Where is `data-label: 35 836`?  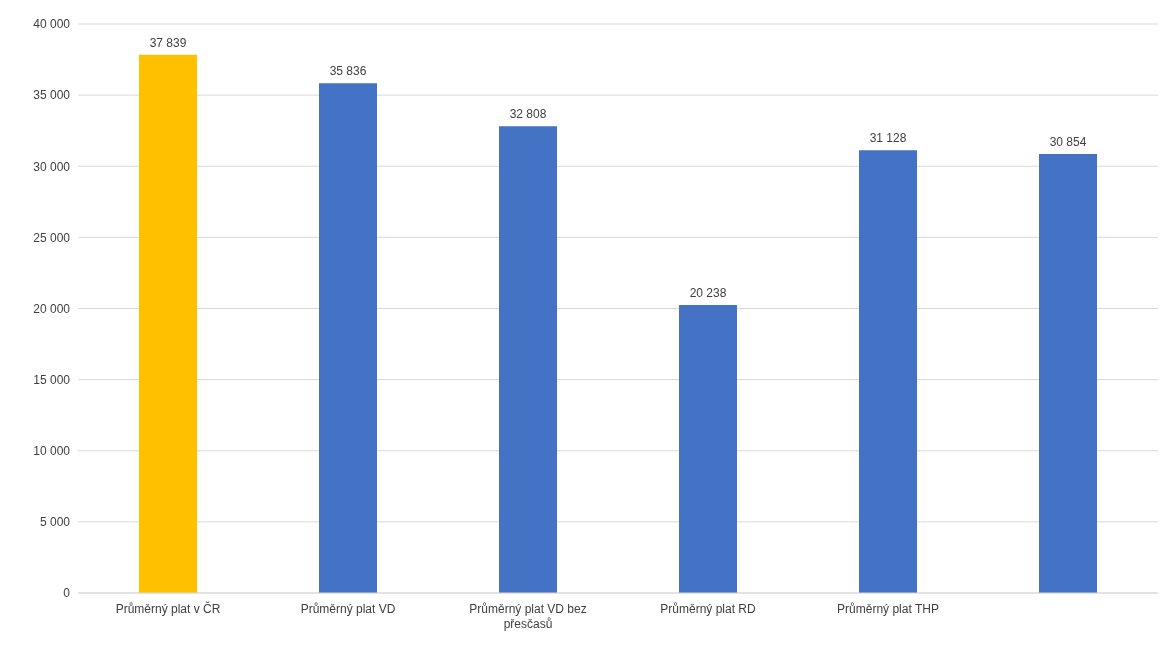 data-label: 35 836 is located at coordinates (348, 71).